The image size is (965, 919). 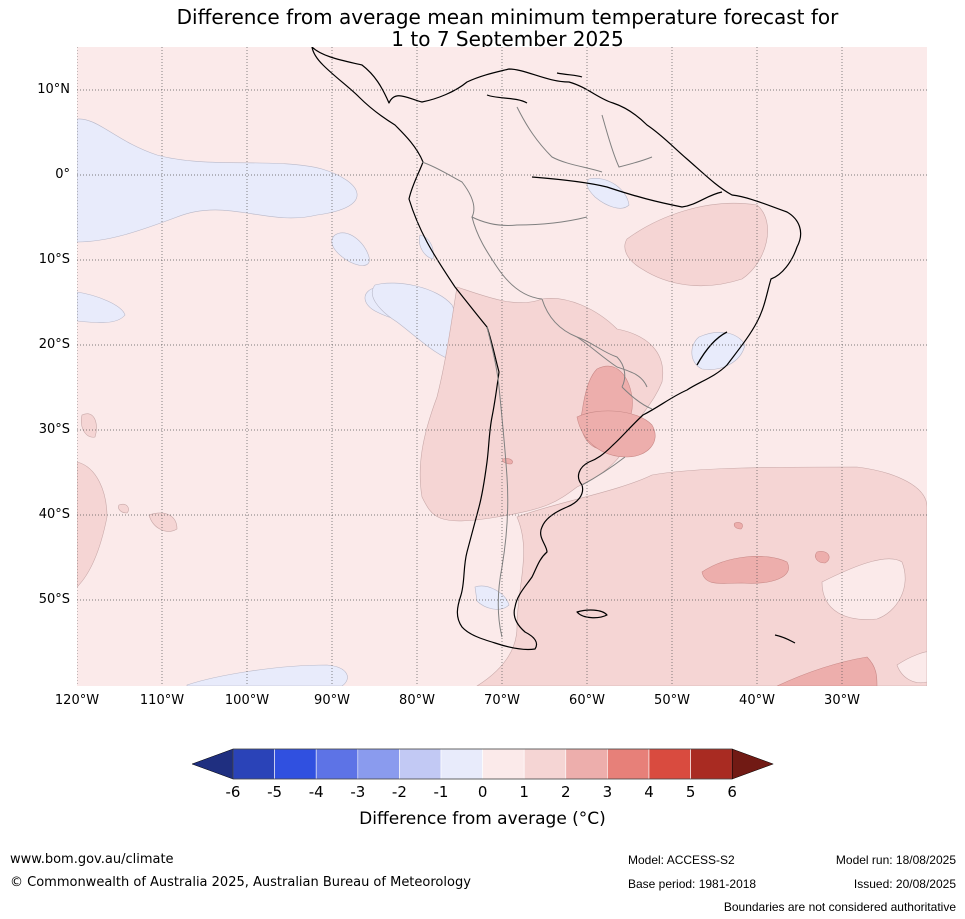 What do you see at coordinates (566, 792) in the screenshot?
I see `colorbar-tick-label: 2` at bounding box center [566, 792].